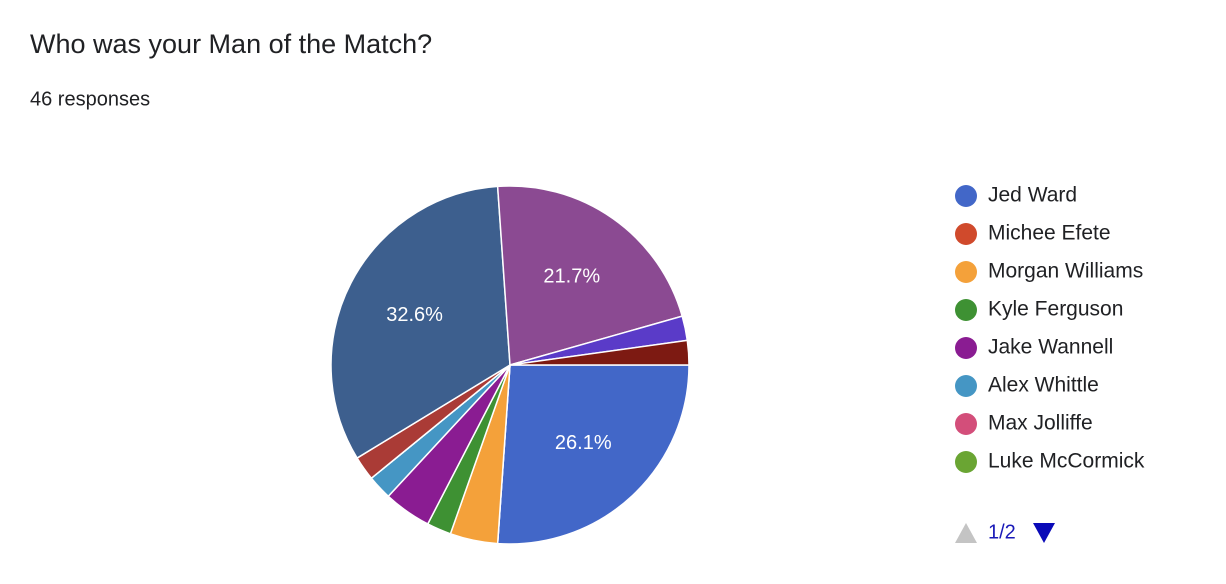 The height and width of the screenshot is (584, 1226). I want to click on legend-prev-page, so click(966, 533).